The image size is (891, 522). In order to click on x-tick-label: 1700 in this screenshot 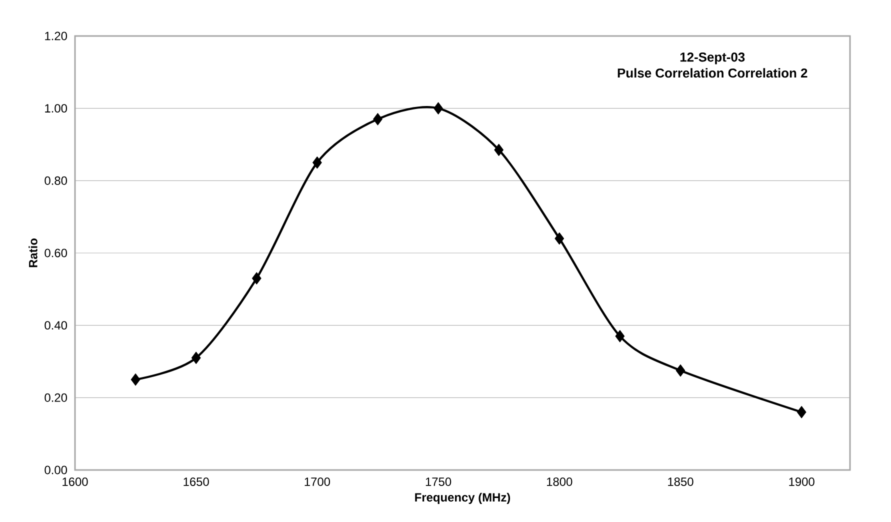, I will do `click(317, 482)`.